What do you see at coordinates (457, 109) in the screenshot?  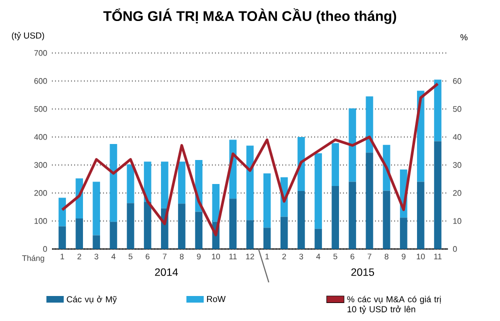 I see `y2-tick-label: 50` at bounding box center [457, 109].